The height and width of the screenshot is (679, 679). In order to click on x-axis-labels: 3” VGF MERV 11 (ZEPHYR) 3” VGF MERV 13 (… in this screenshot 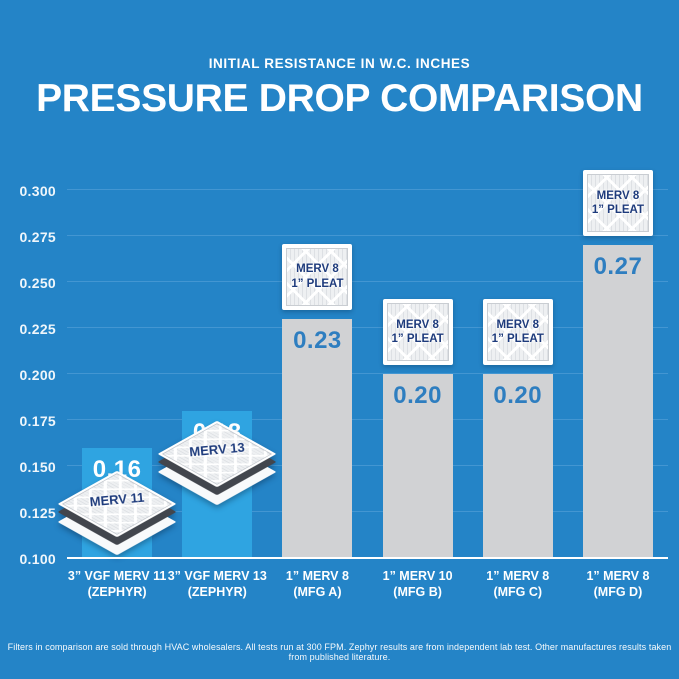, I will do `click(367, 584)`.